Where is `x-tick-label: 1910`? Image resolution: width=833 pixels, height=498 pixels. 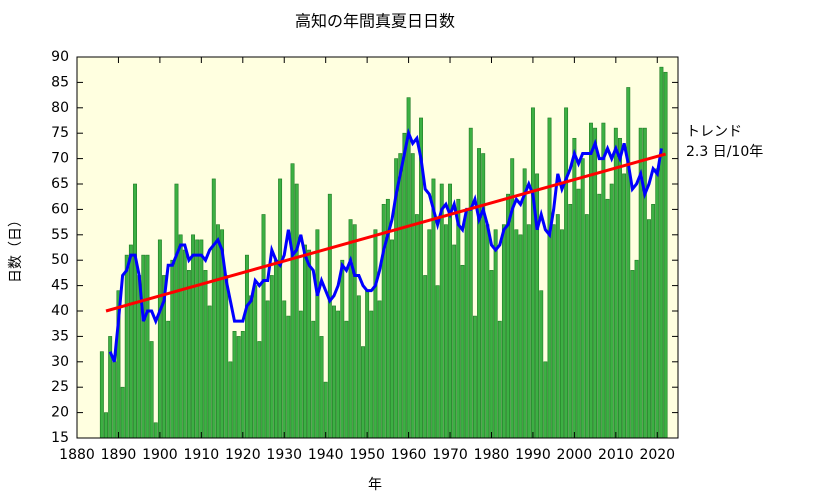
x-tick-label: 1910 is located at coordinates (202, 455).